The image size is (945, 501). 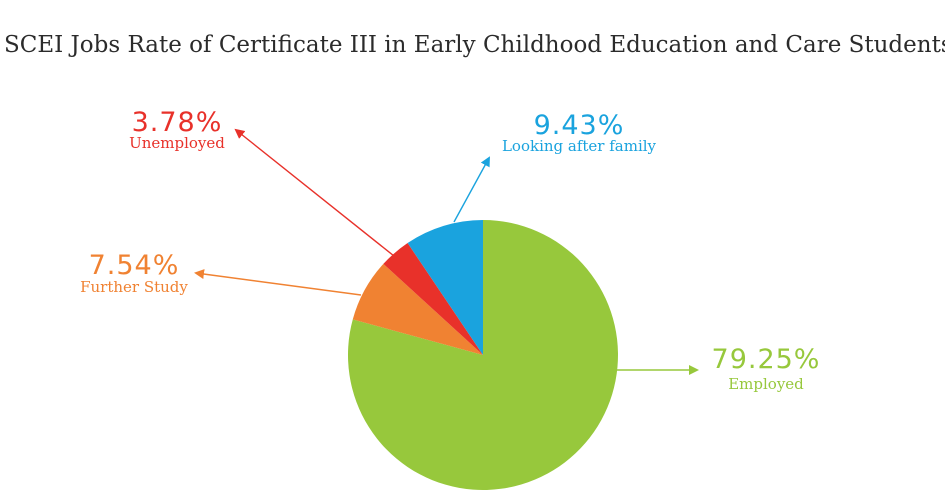 I want to click on arrow-looking-after-family, so click(x=471, y=189).